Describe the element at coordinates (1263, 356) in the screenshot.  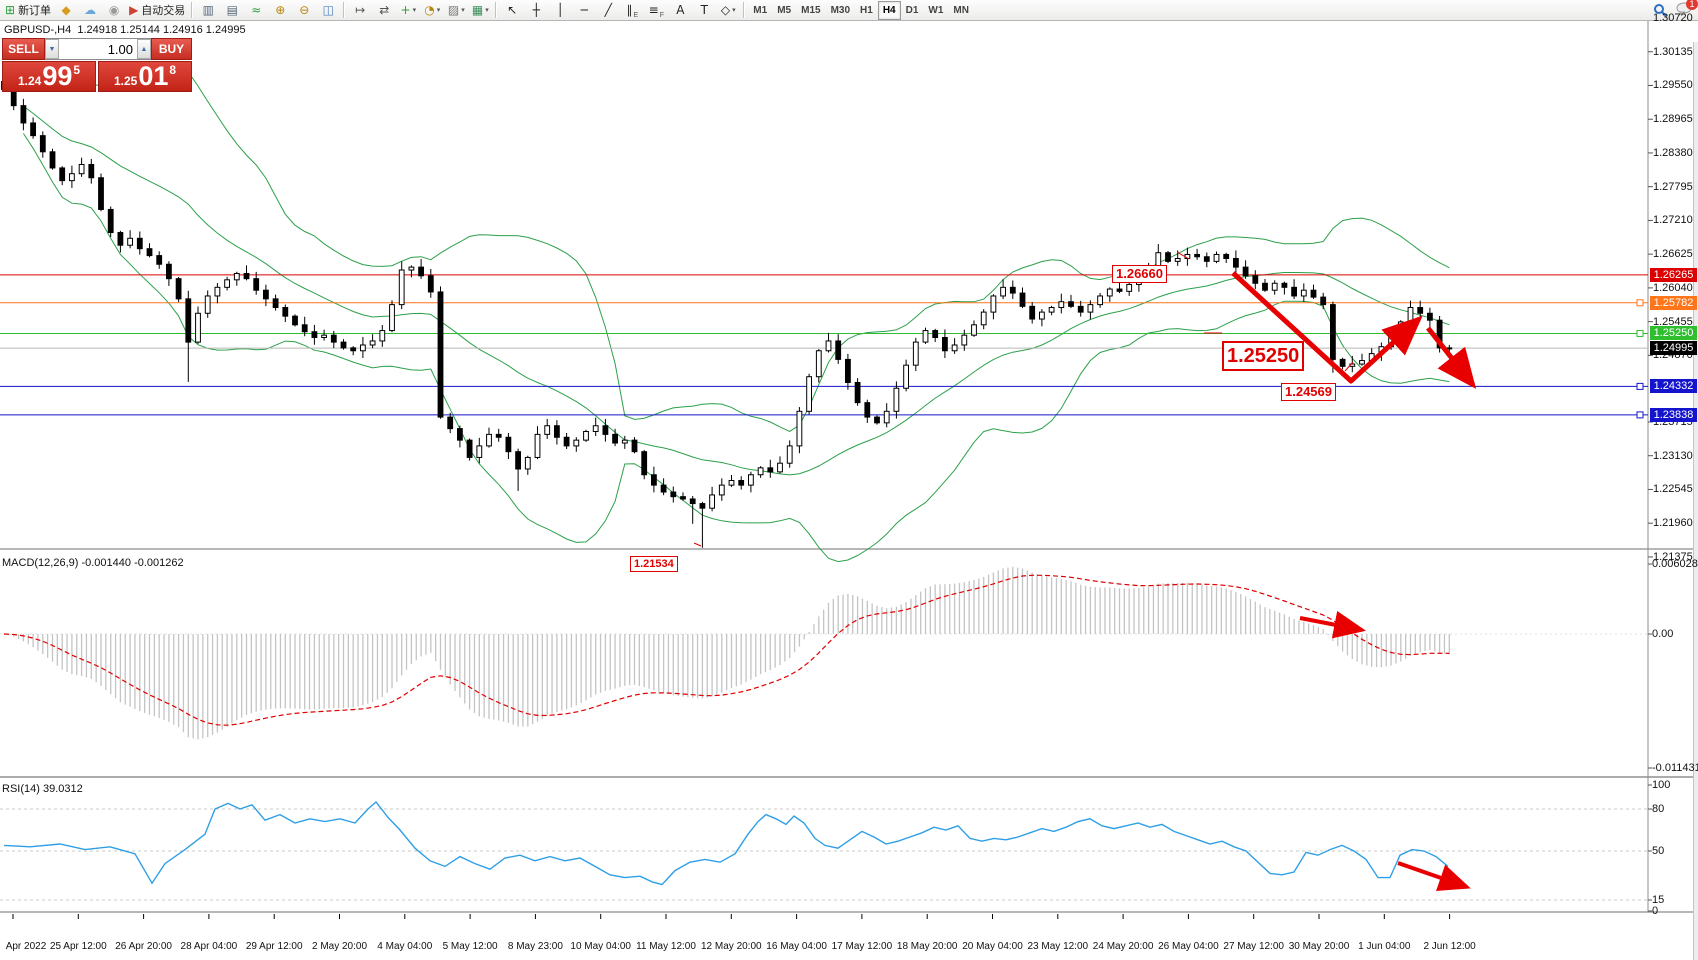
I see `annotation-level-1.25250: 1.25250` at that location.